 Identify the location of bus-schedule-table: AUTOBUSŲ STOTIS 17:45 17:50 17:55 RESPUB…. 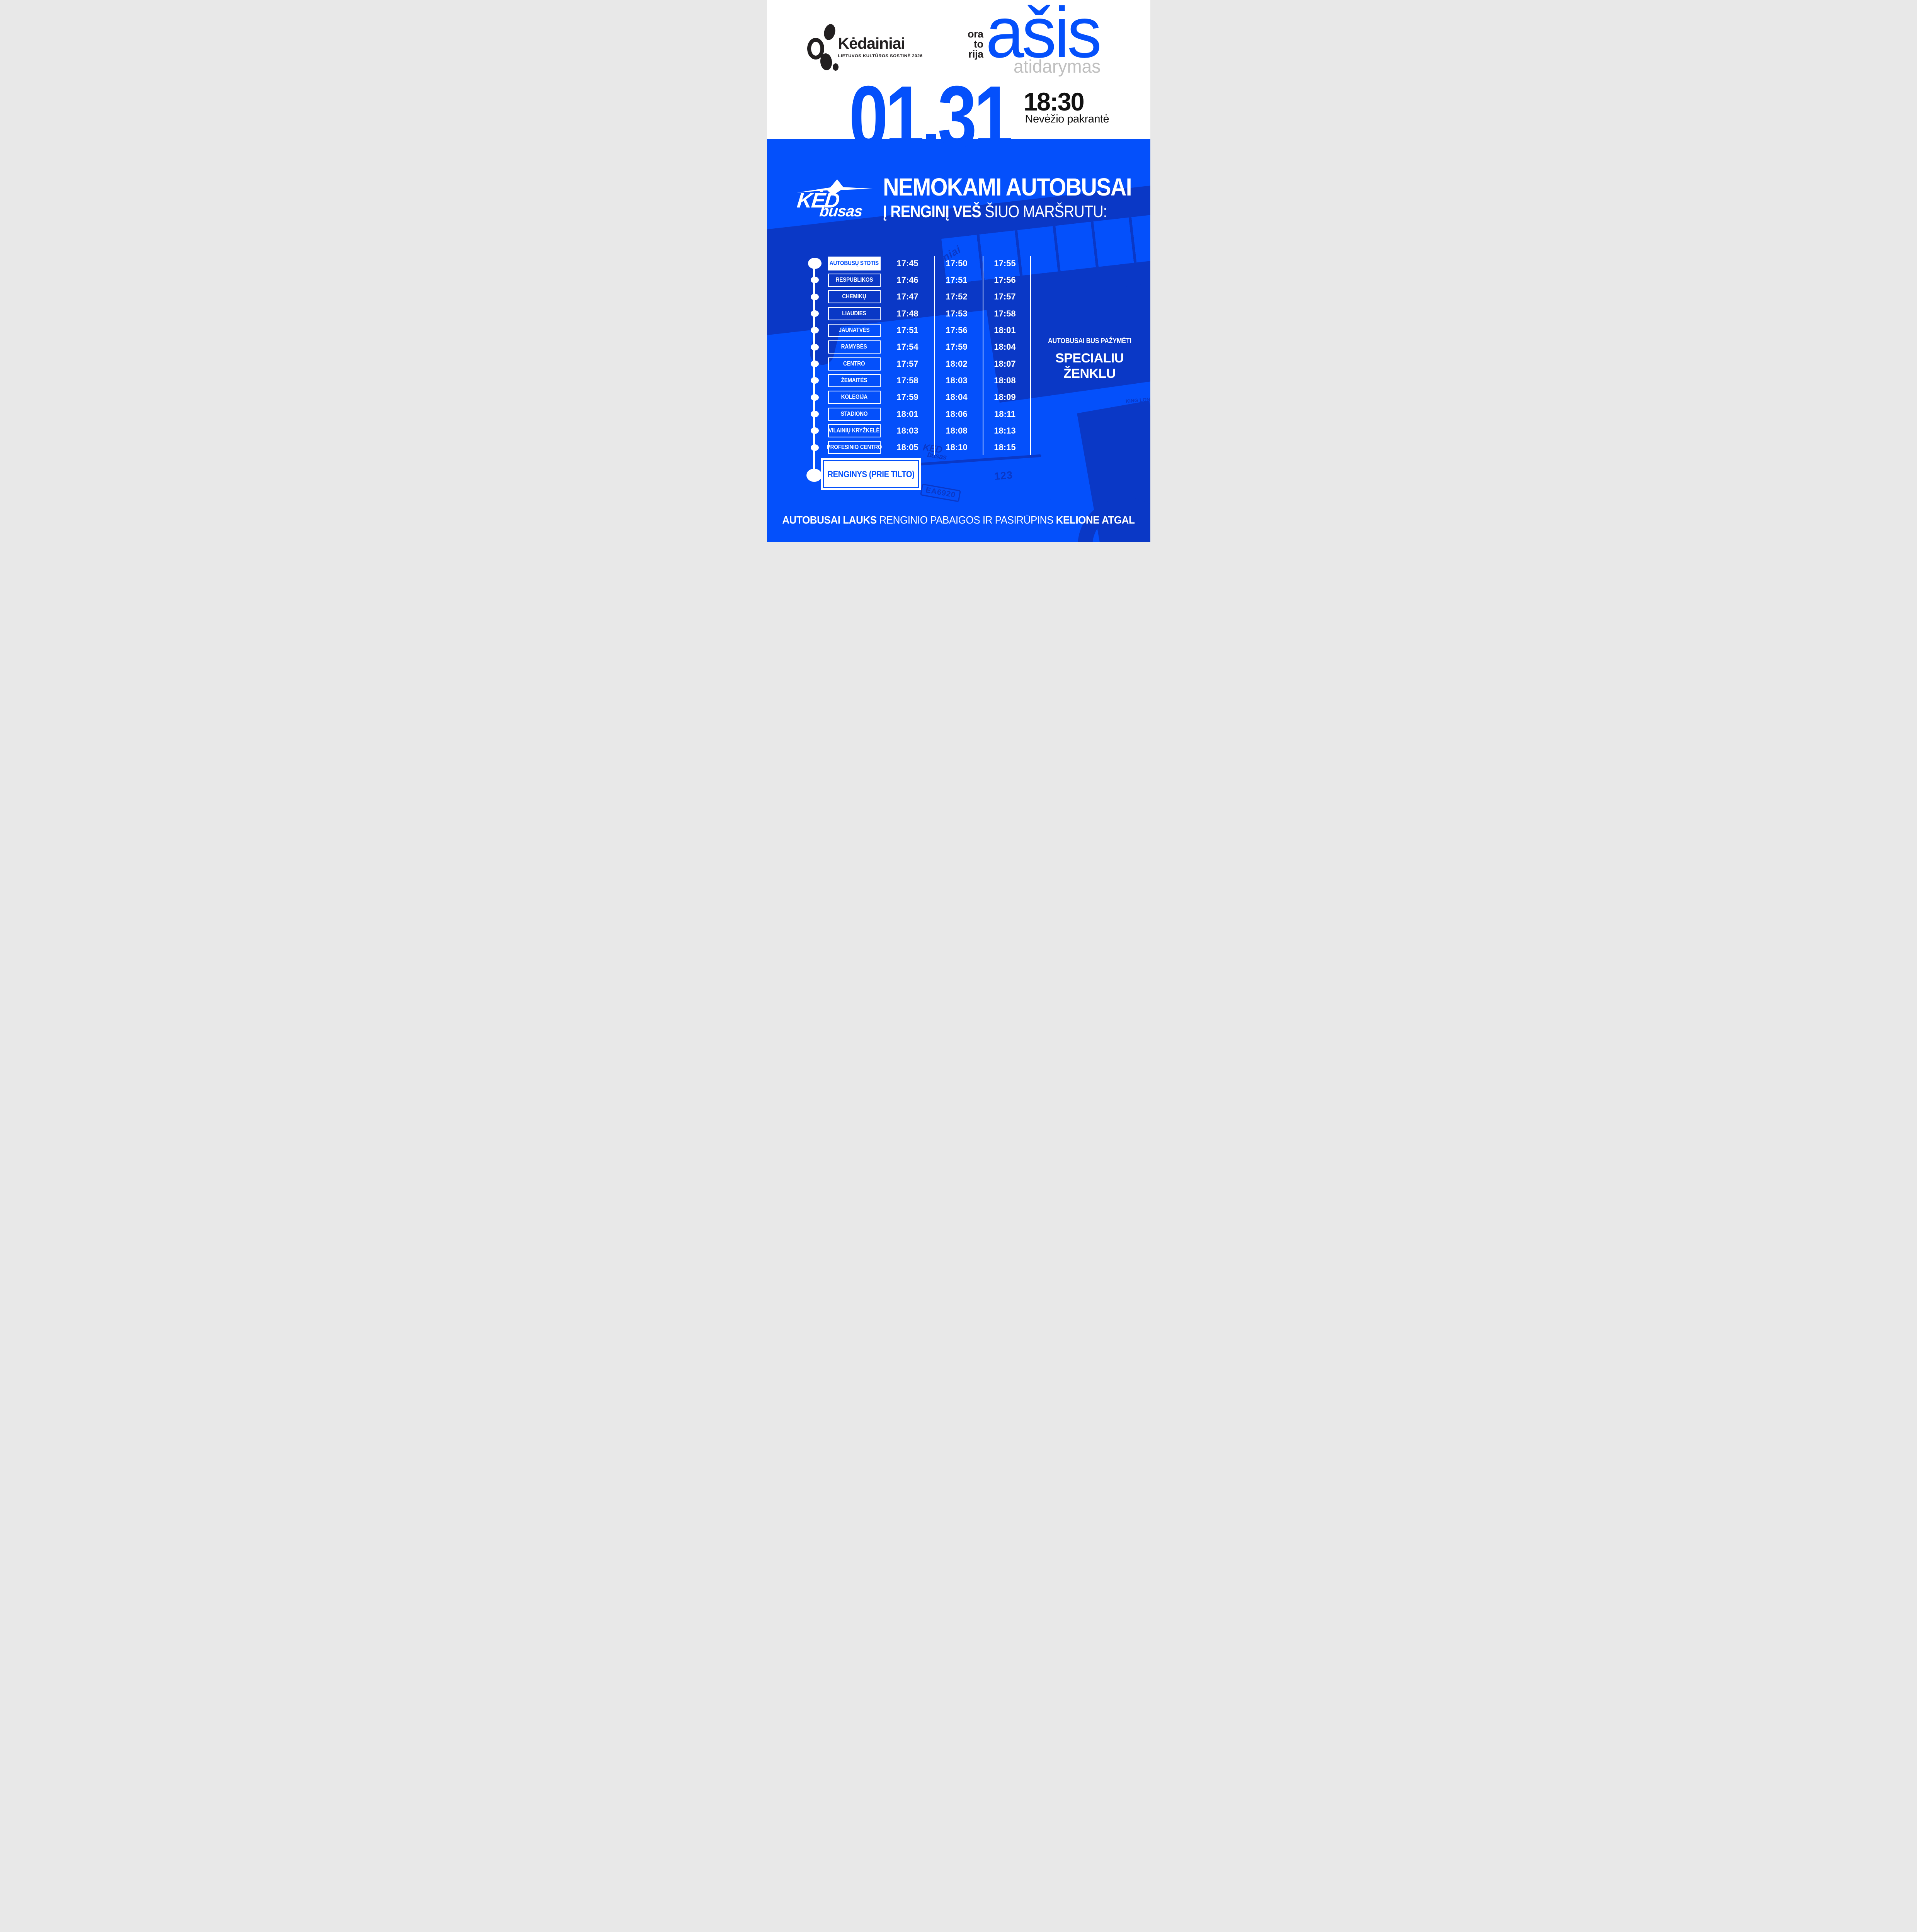
(918, 355).